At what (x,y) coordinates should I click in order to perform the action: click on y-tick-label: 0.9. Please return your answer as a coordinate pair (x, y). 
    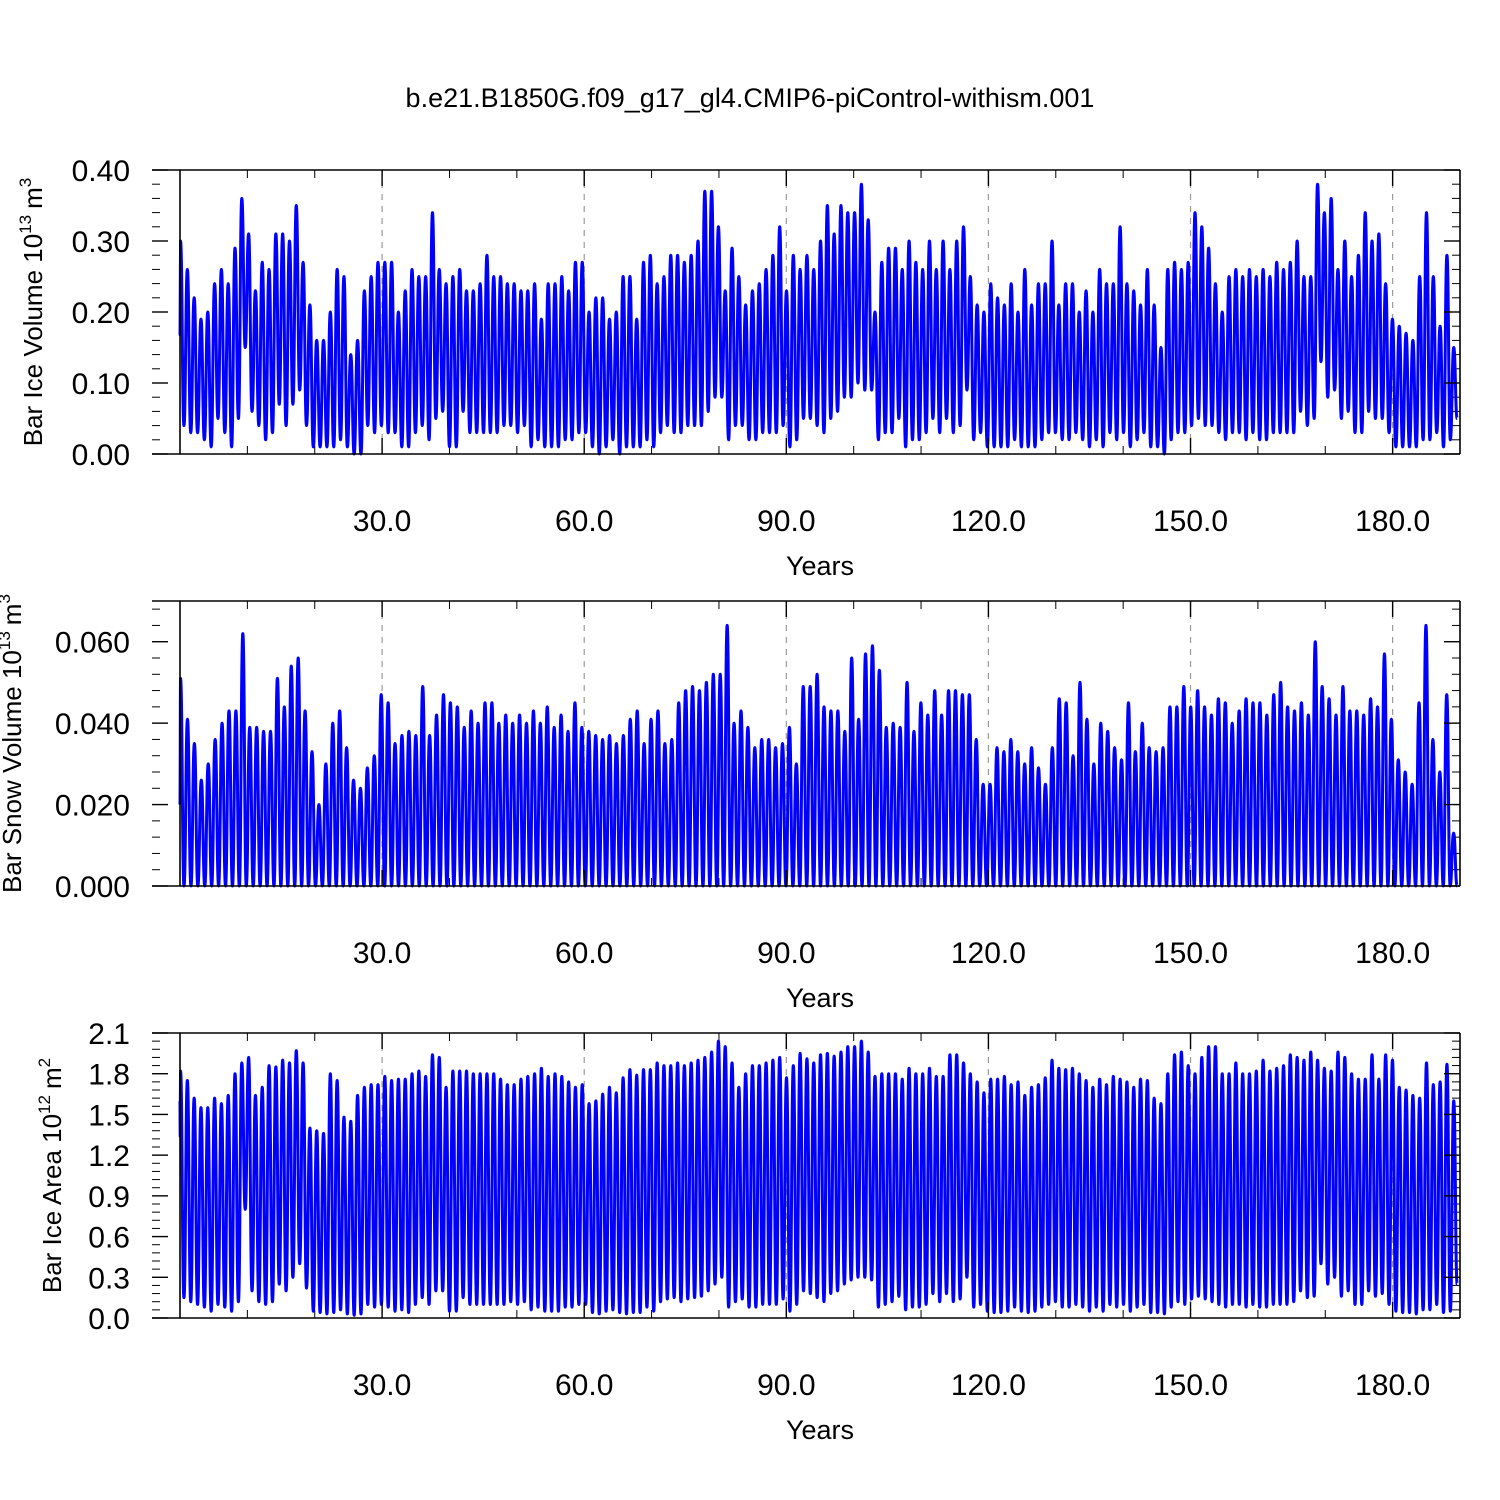
    Looking at the image, I should click on (109, 1197).